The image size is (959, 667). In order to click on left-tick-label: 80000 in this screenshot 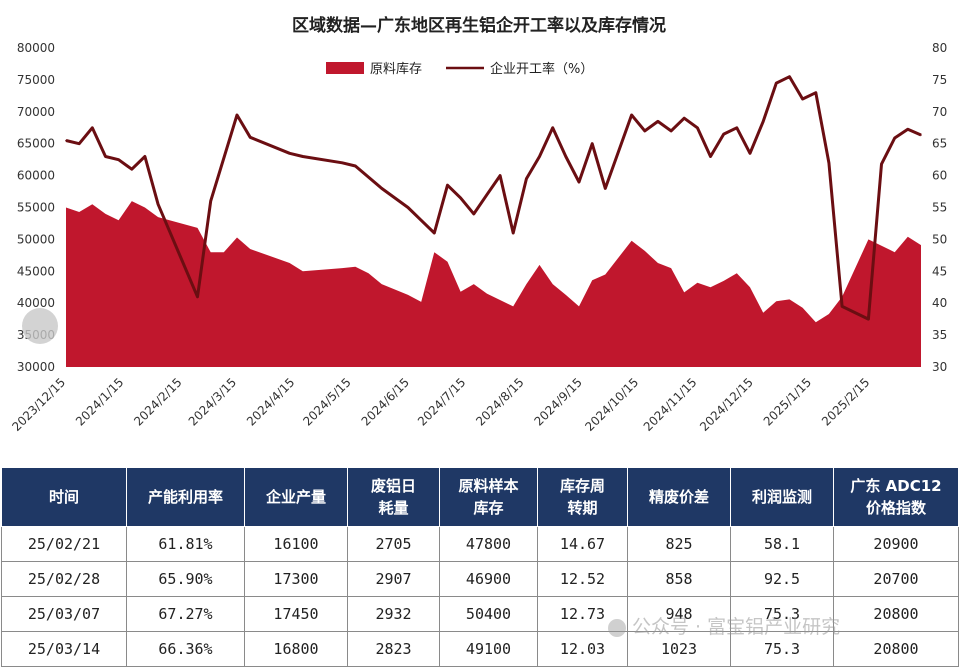, I will do `click(36, 48)`.